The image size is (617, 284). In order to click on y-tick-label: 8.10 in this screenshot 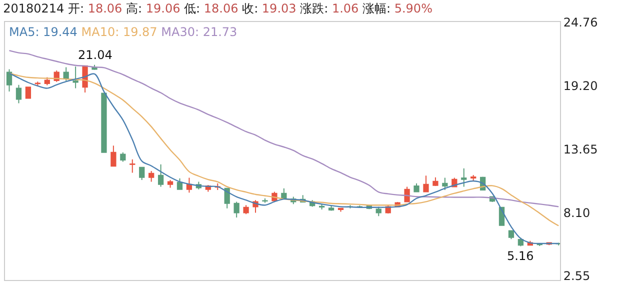, I will do `click(576, 213)`.